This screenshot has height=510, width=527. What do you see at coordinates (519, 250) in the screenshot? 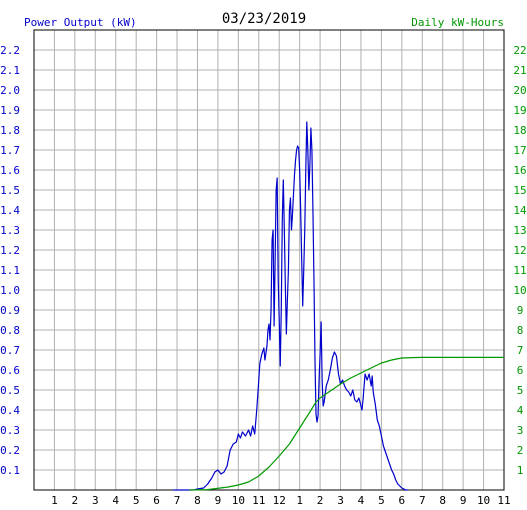
I see `right-tick-label: 12` at bounding box center [519, 250].